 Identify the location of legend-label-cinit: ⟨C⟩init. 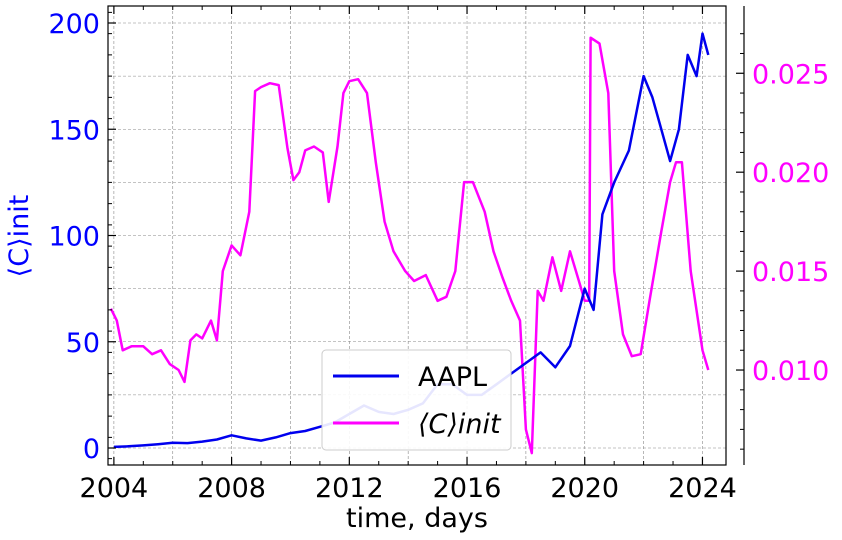
(460, 424).